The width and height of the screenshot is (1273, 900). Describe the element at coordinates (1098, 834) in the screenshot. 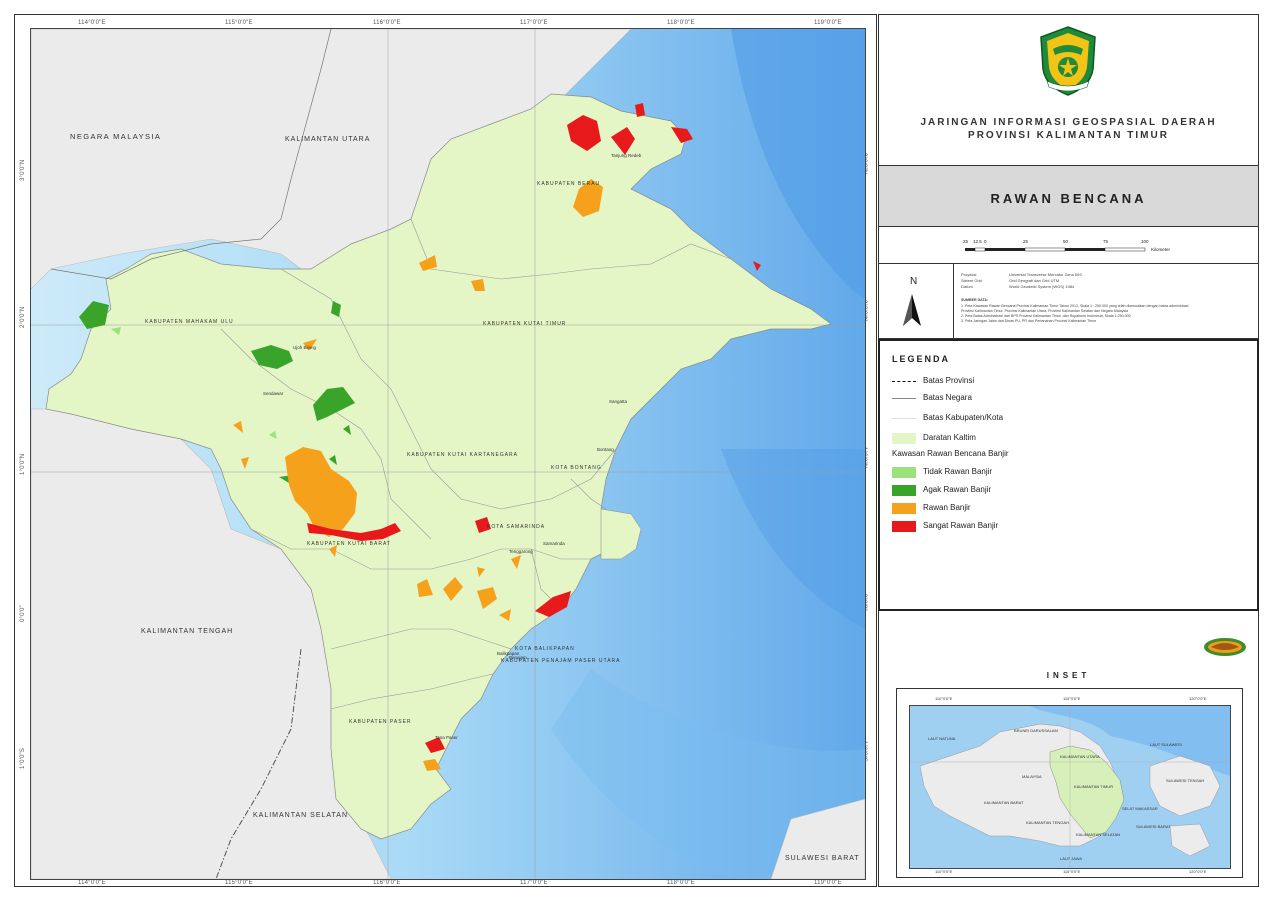

I see `inset-label-kalsel: KALIMANTAN SELATAN` at that location.